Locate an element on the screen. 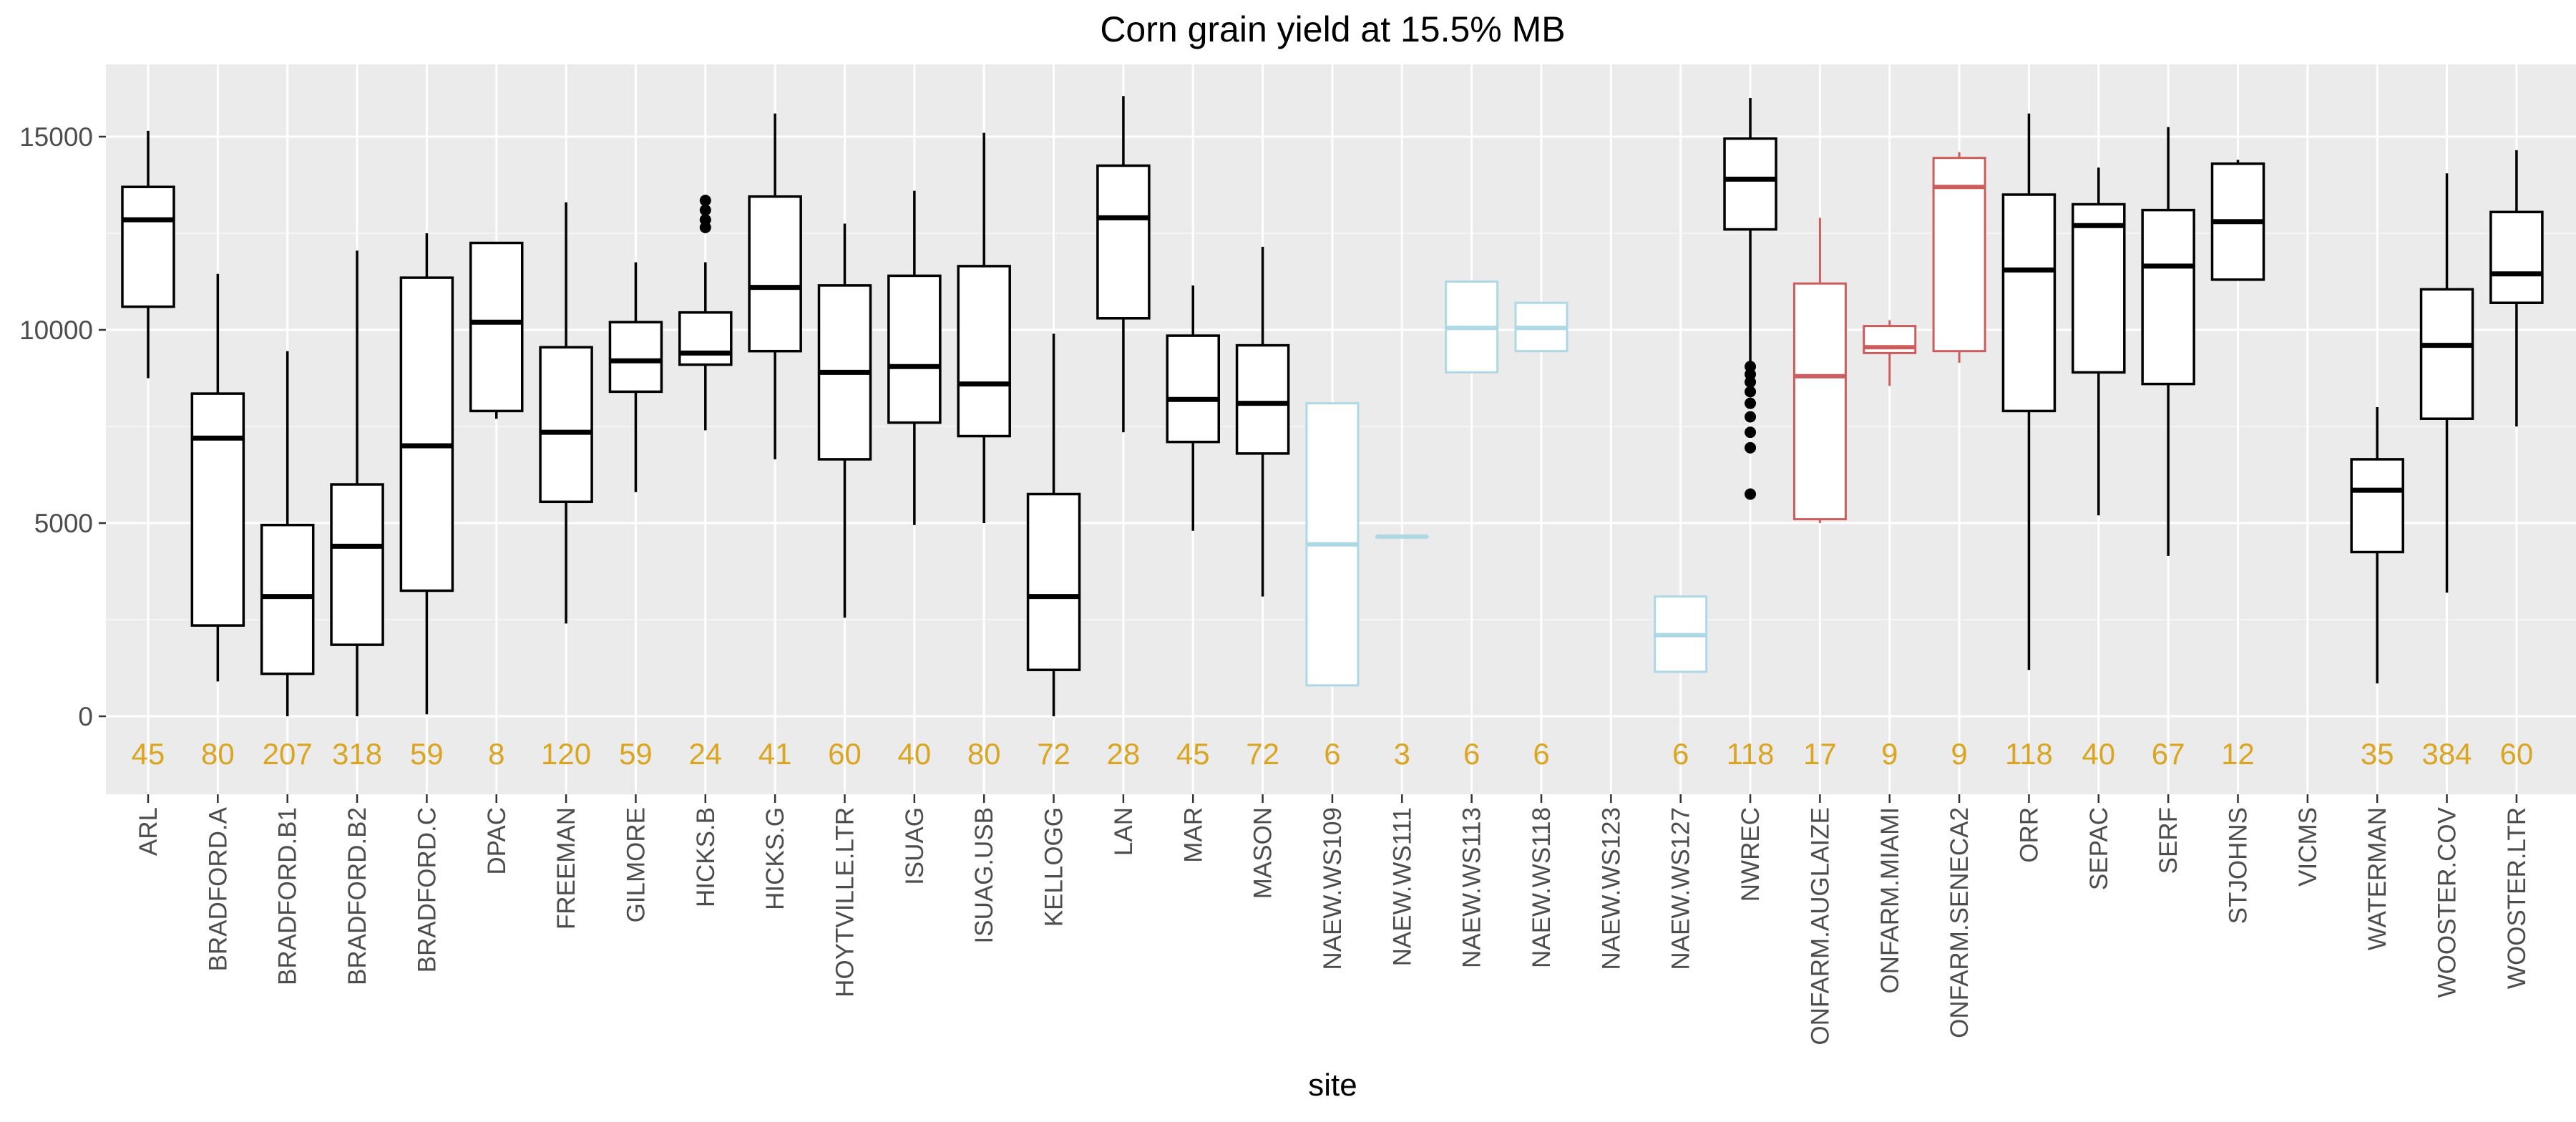  x-axis-title: site is located at coordinates (1332, 1085).